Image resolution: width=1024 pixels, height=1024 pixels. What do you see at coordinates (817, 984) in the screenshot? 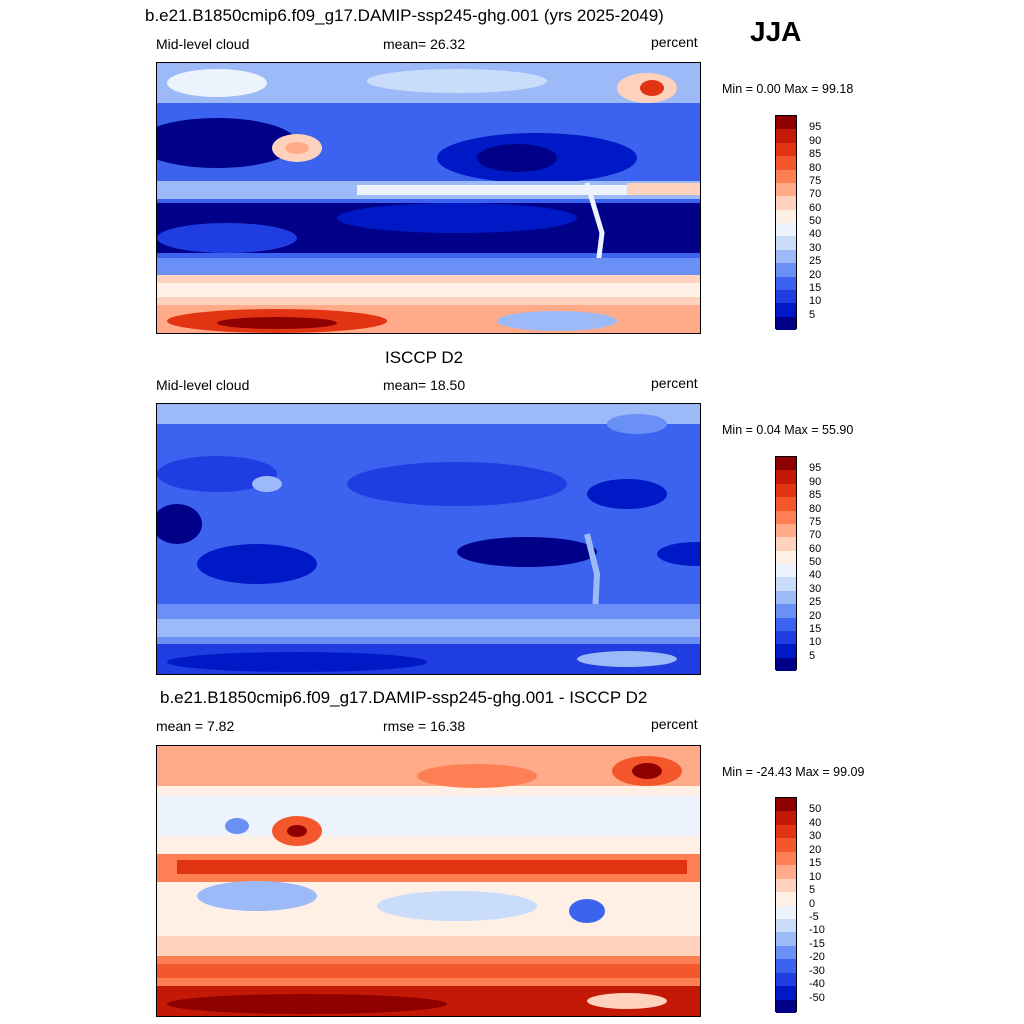
I see `colorbar-tick-label: -40` at bounding box center [817, 984].